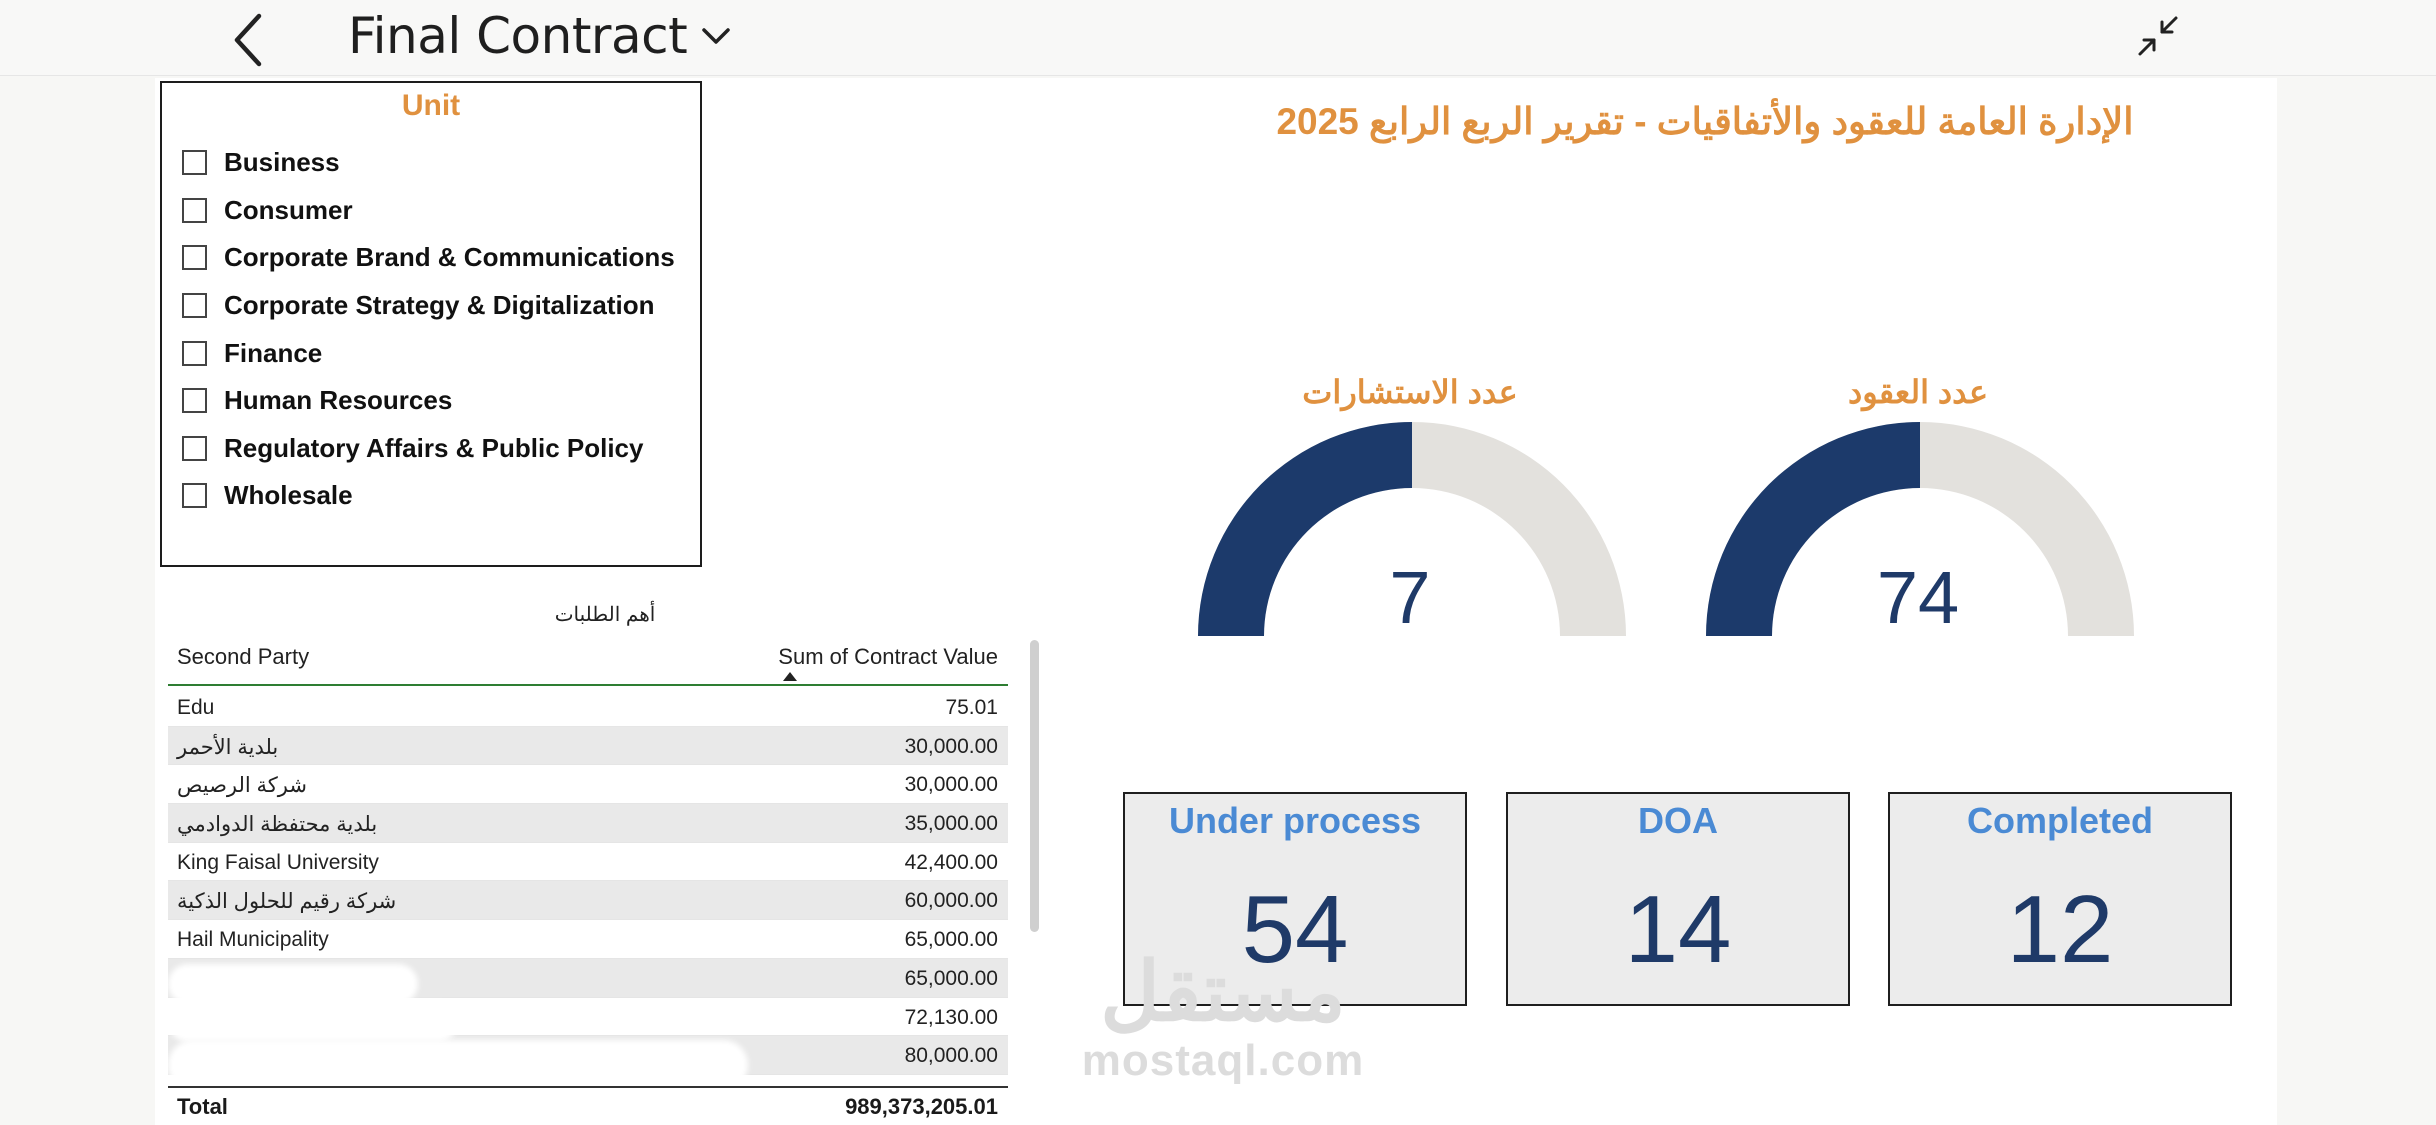 The image size is (2436, 1125). What do you see at coordinates (716, 36) in the screenshot?
I see `chevron-down-icon` at bounding box center [716, 36].